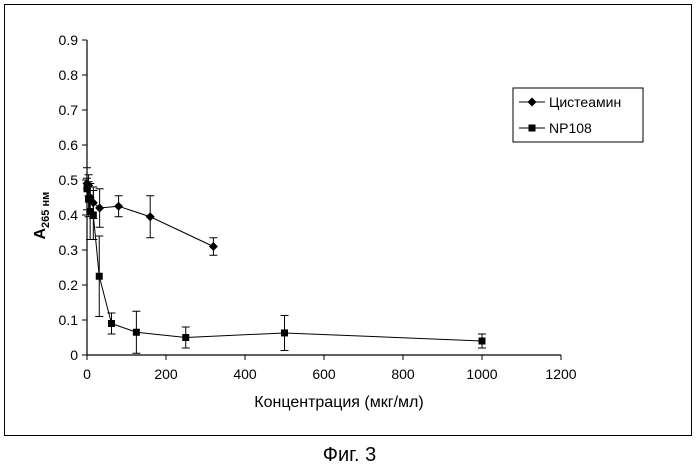 The width and height of the screenshot is (699, 474). I want to click on legend-label: Цистеамин, so click(585, 102).